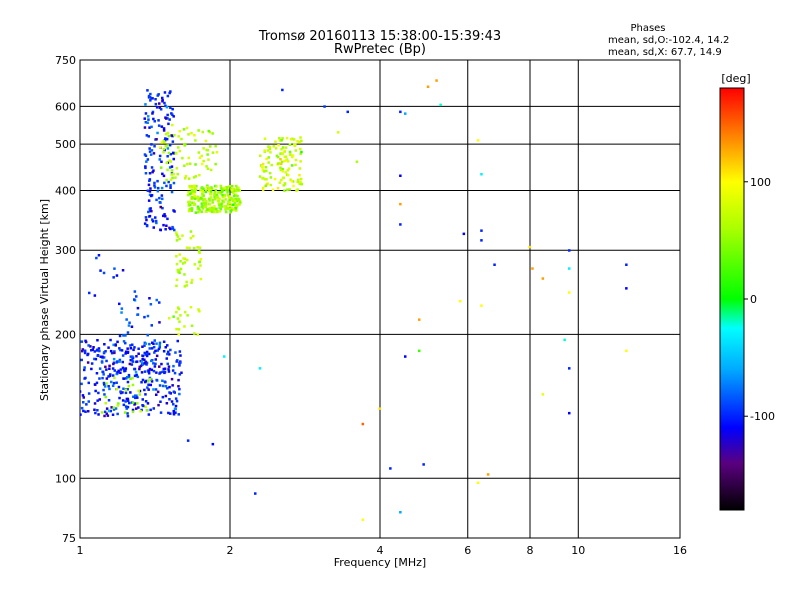 The image size is (800, 600). Describe the element at coordinates (65, 334) in the screenshot. I see `y-tick-label: 200` at that location.